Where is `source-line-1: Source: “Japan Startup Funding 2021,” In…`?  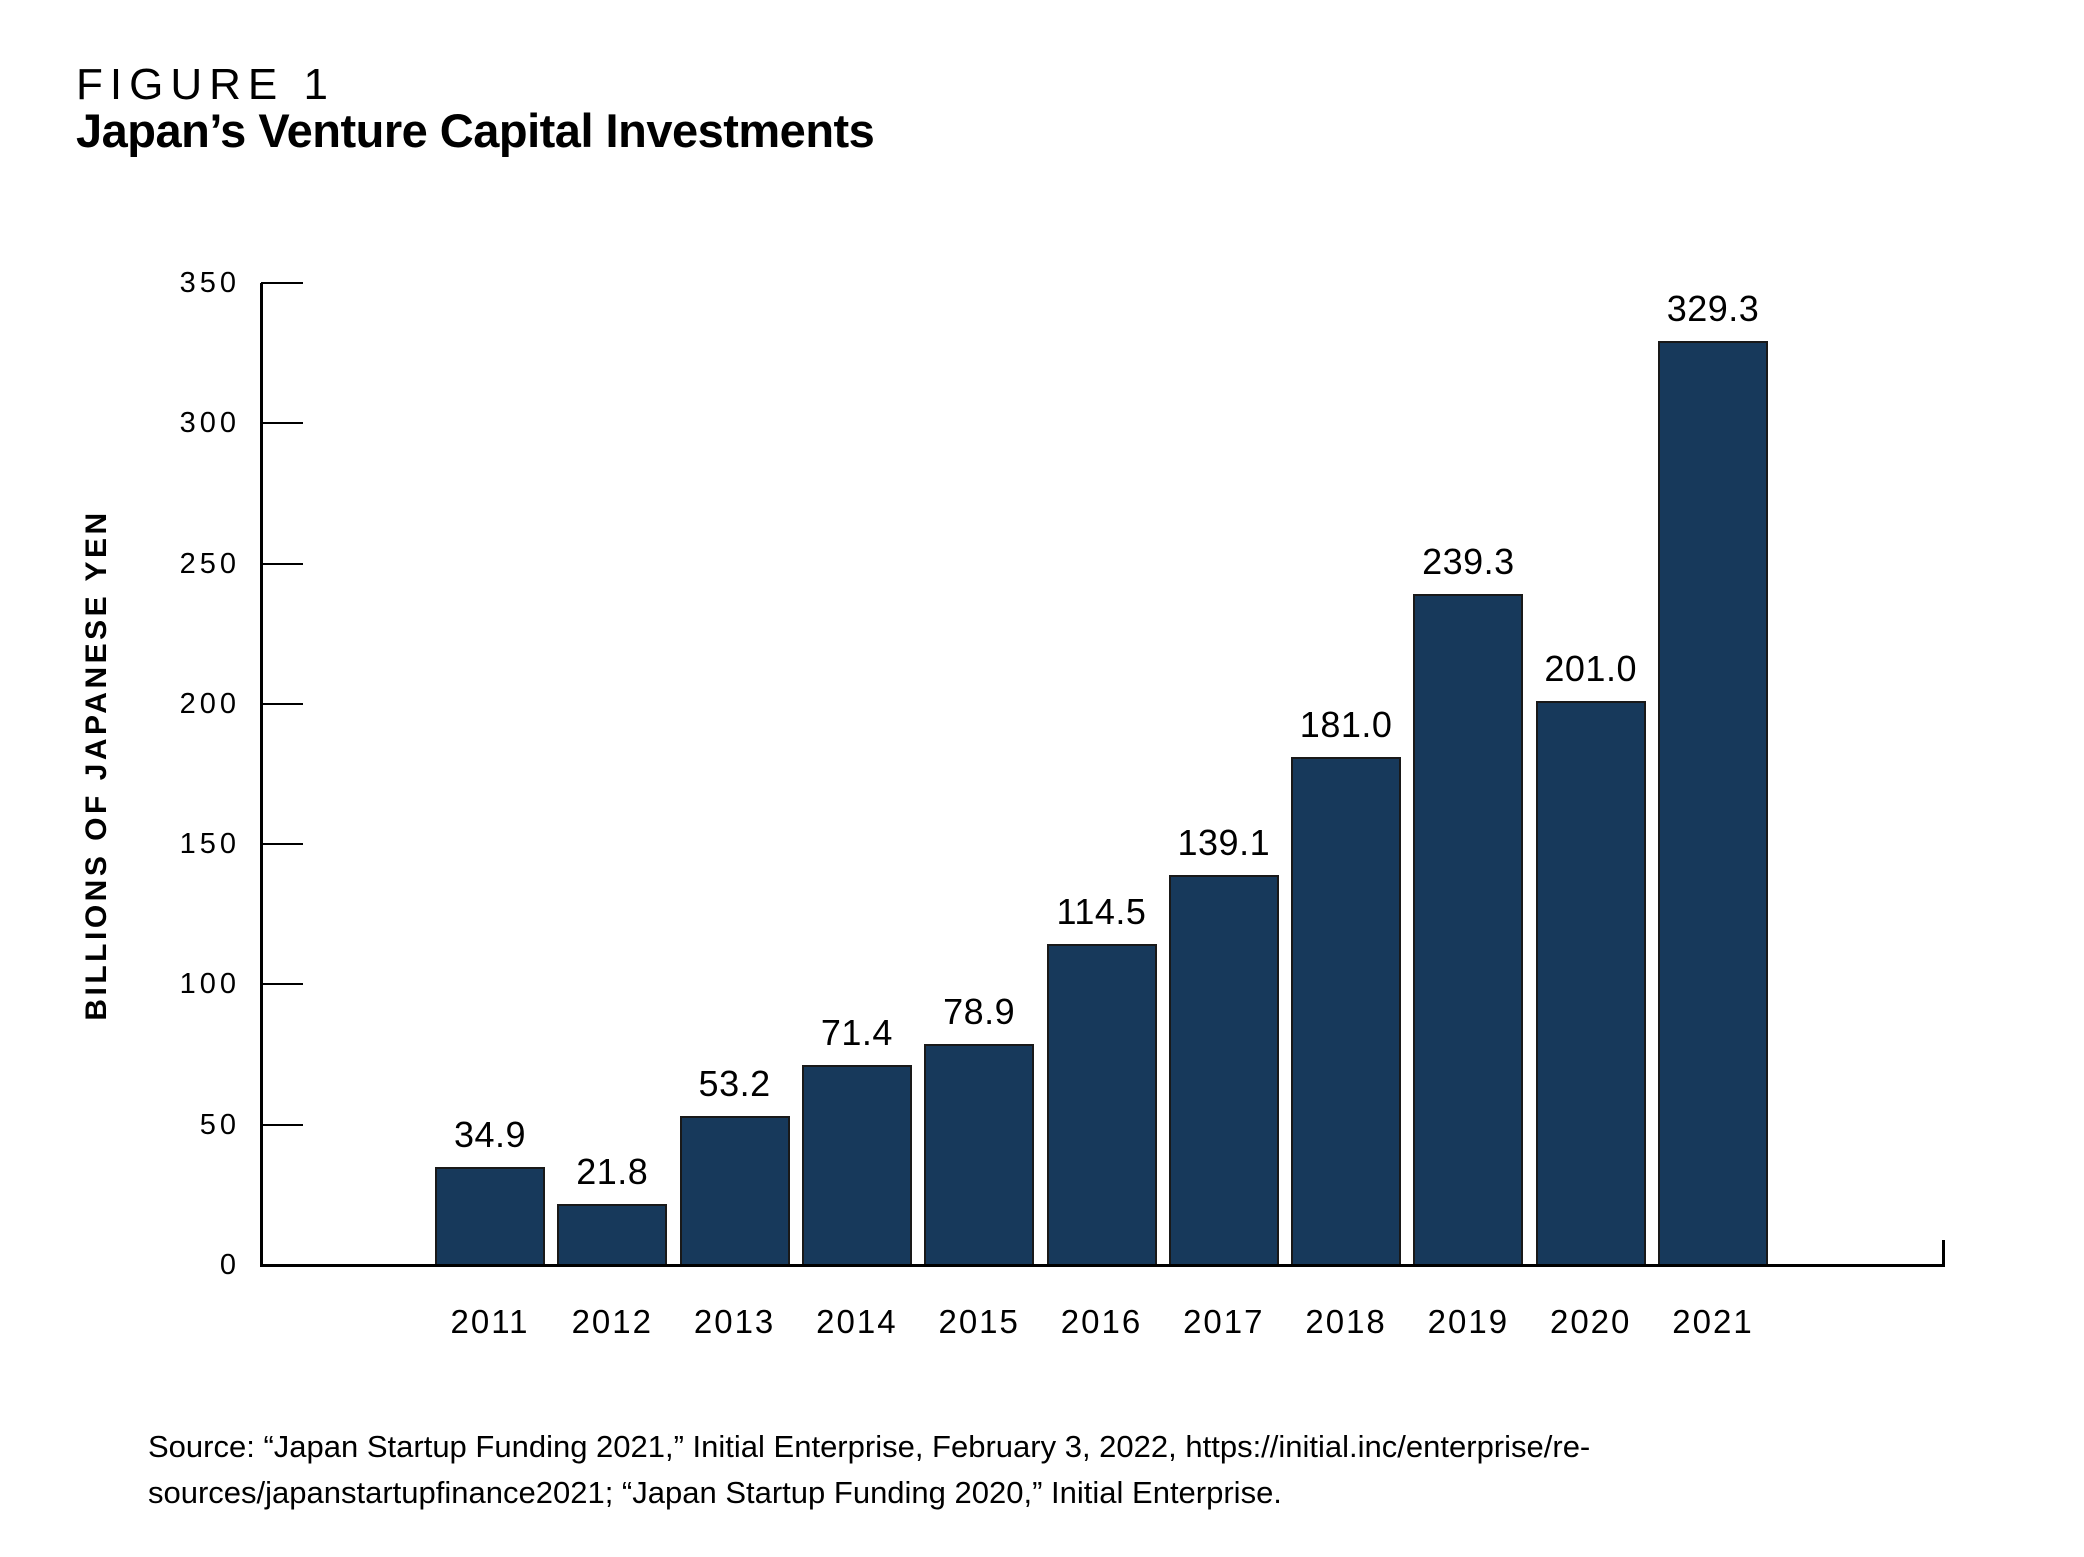
source-line-1: Source: “Japan Startup Funding 2021,” In… is located at coordinates (869, 1446).